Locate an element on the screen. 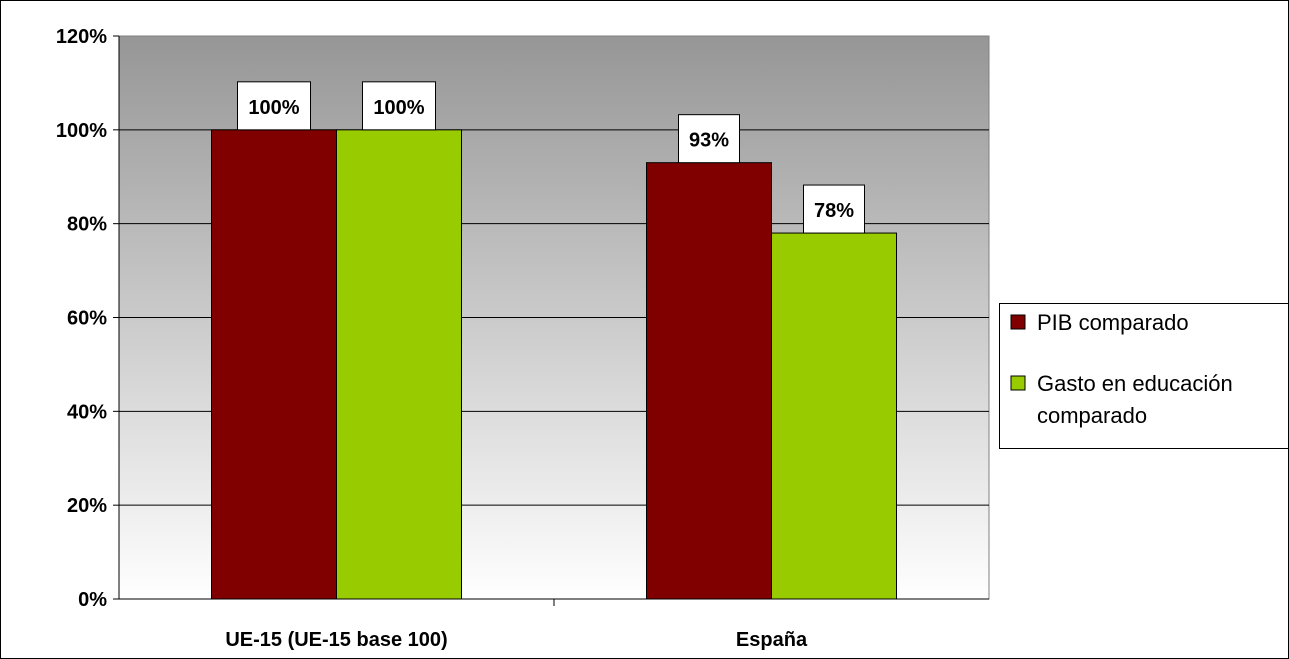 Image resolution: width=1289 pixels, height=659 pixels. y-tick-label: 80% is located at coordinates (87, 225).